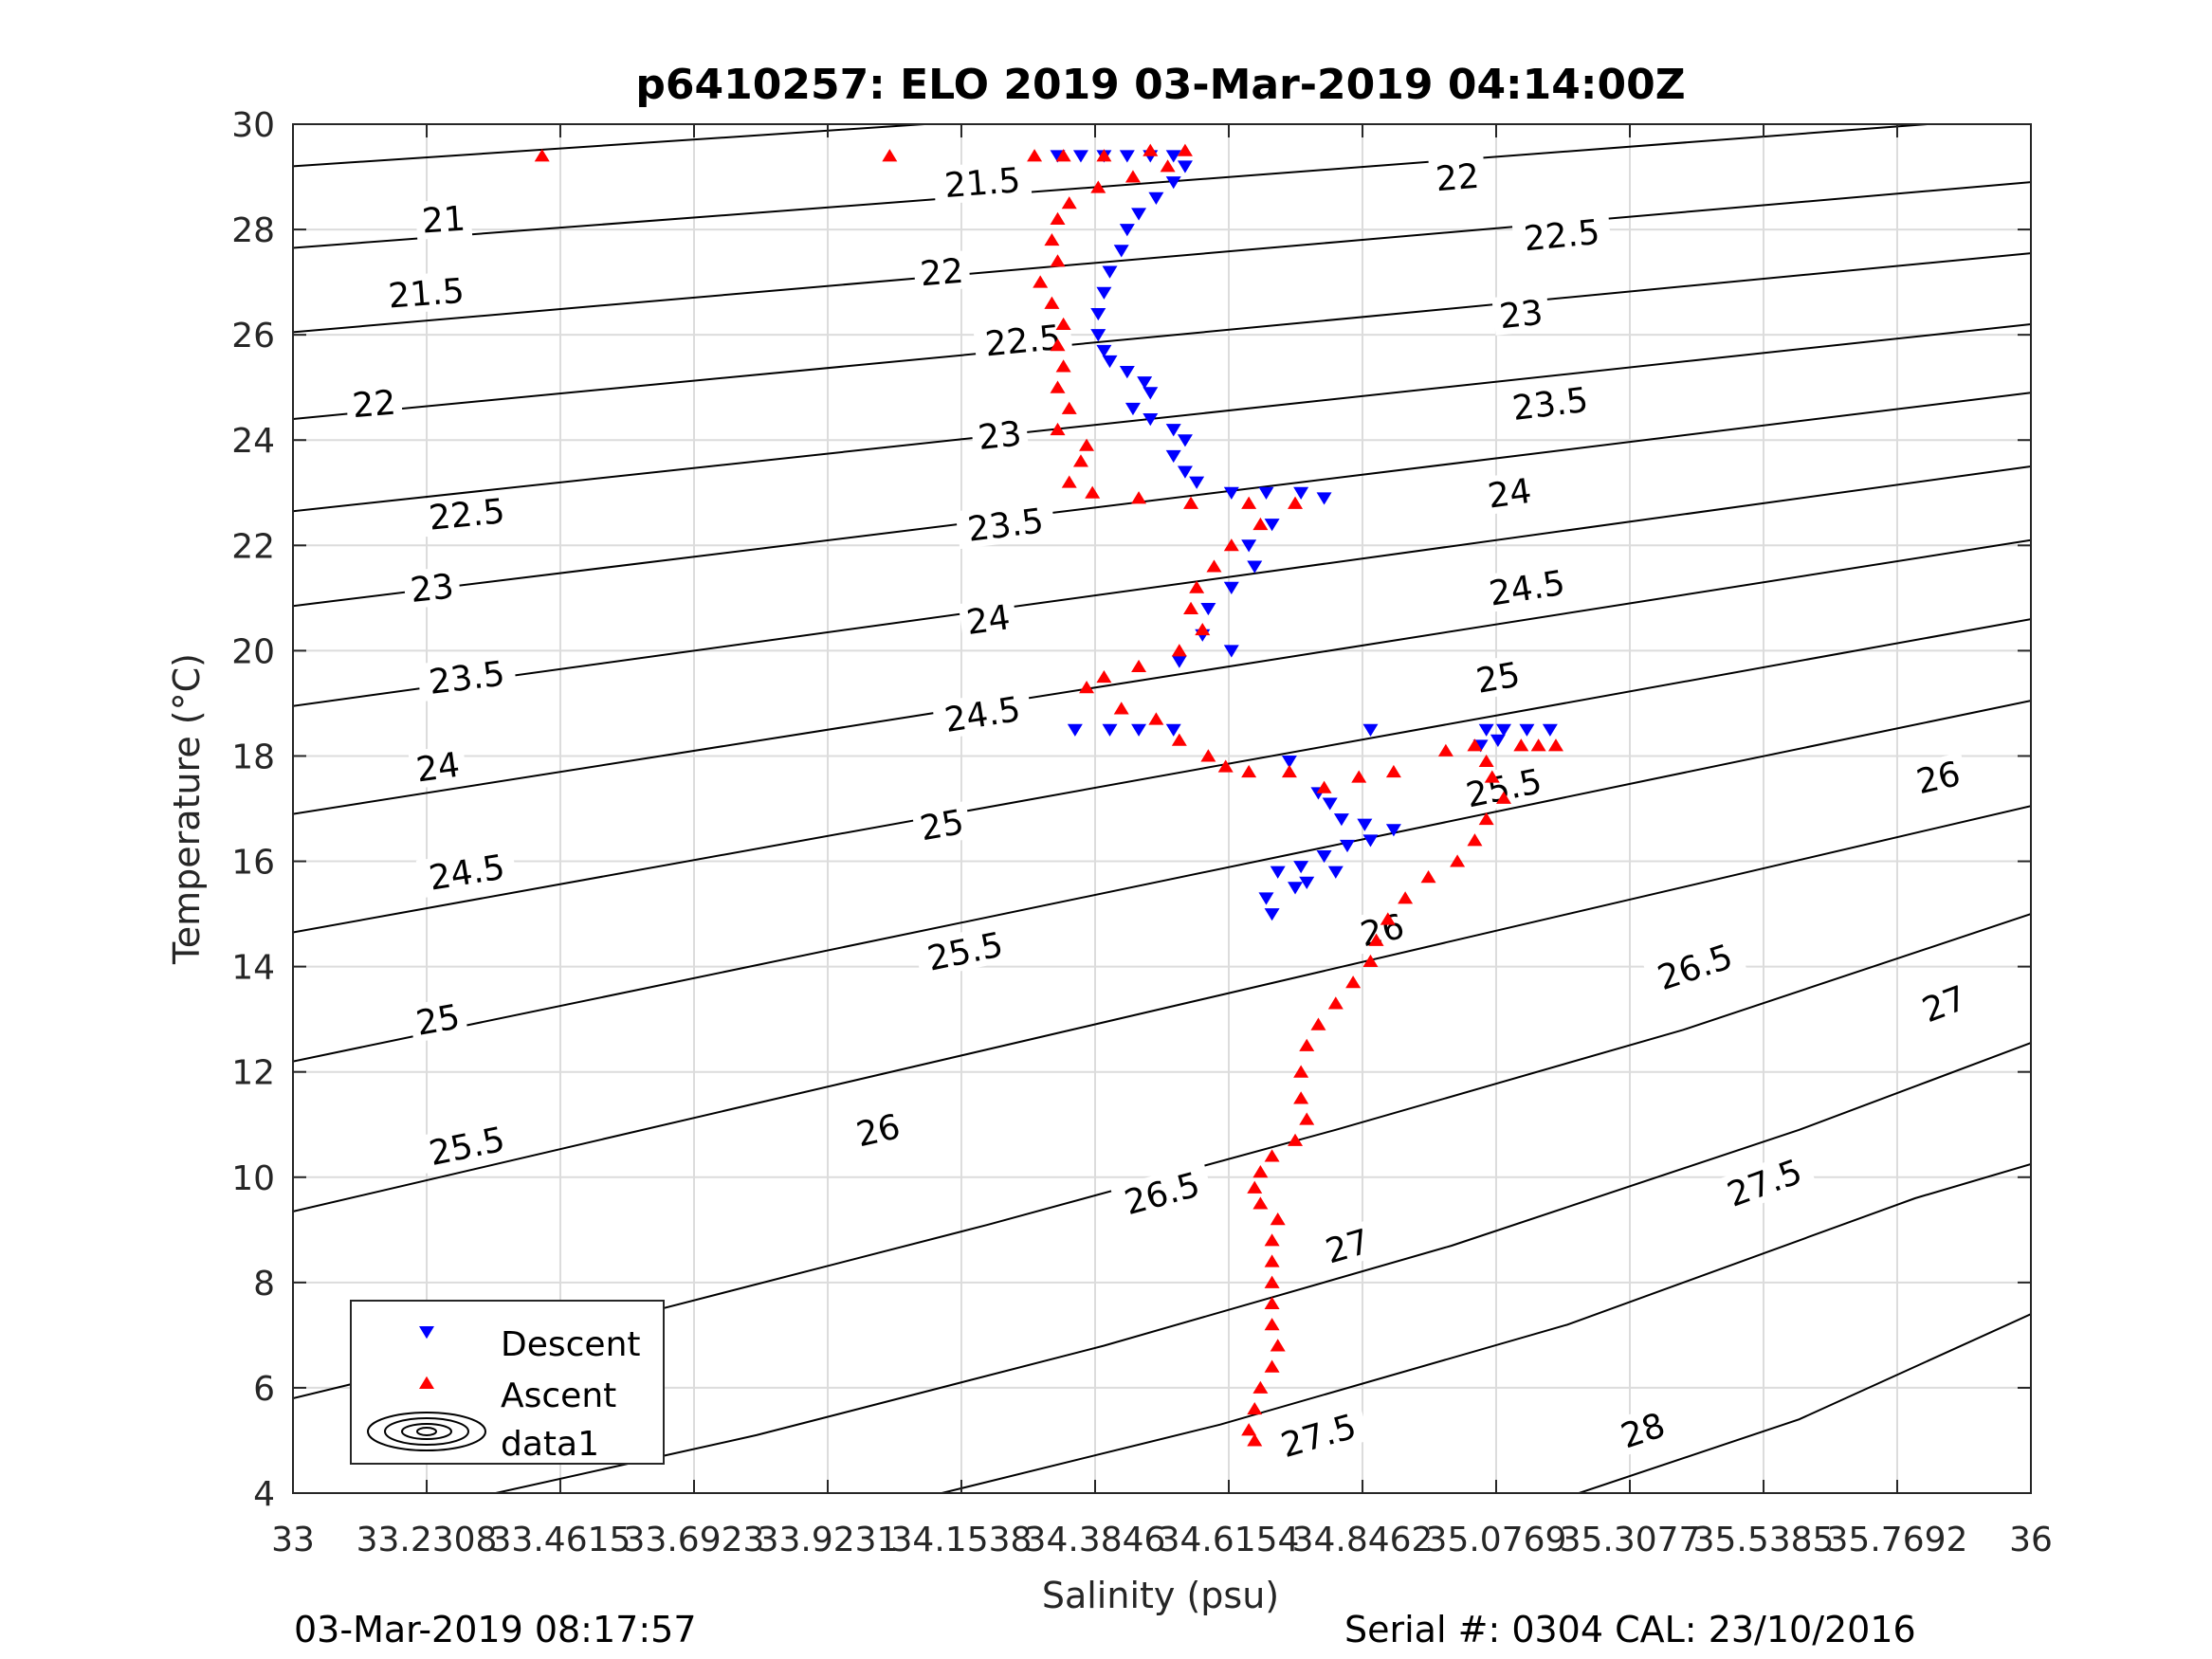 Image resolution: width=2212 pixels, height=1659 pixels. I want to click on contour-line-21.5, so click(1116, 186).